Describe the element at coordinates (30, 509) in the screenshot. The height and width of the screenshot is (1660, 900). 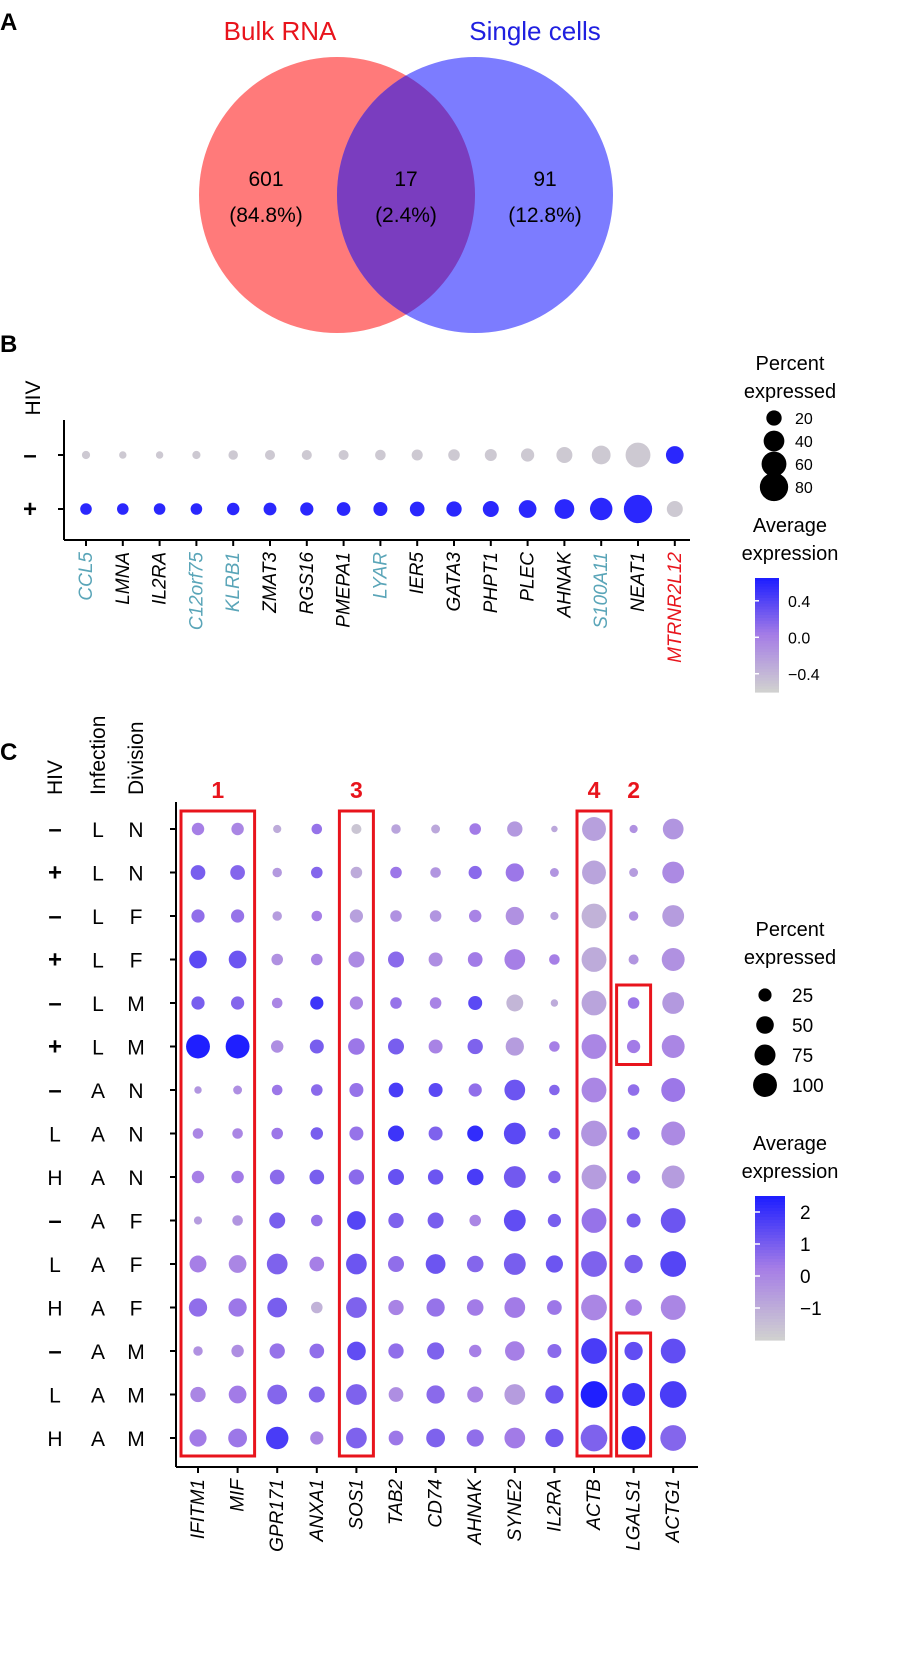
I see `panel-b-row-label: +` at that location.